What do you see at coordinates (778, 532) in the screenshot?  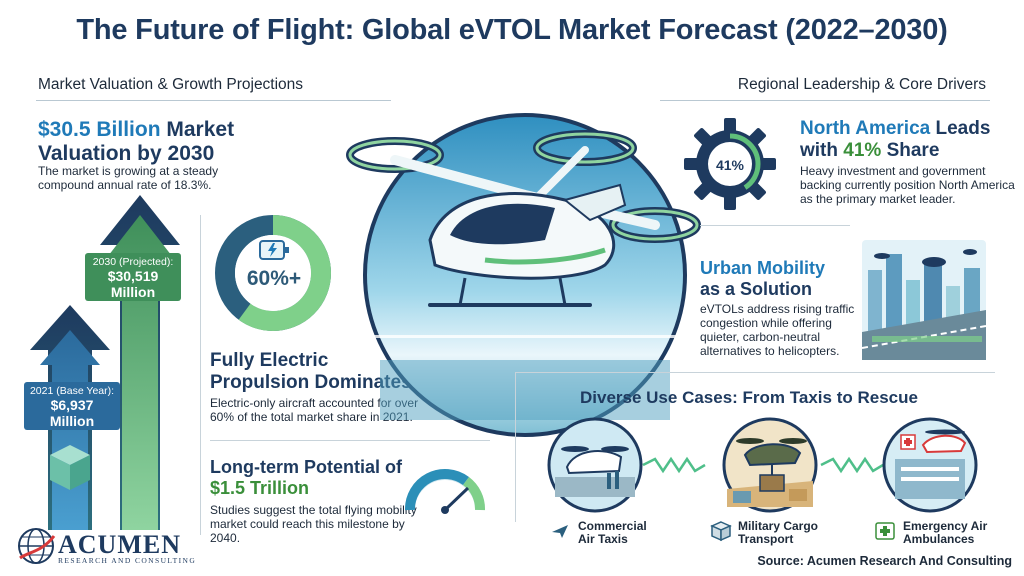 I see `usecase-label-cargo: Military Cargo Transport` at bounding box center [778, 532].